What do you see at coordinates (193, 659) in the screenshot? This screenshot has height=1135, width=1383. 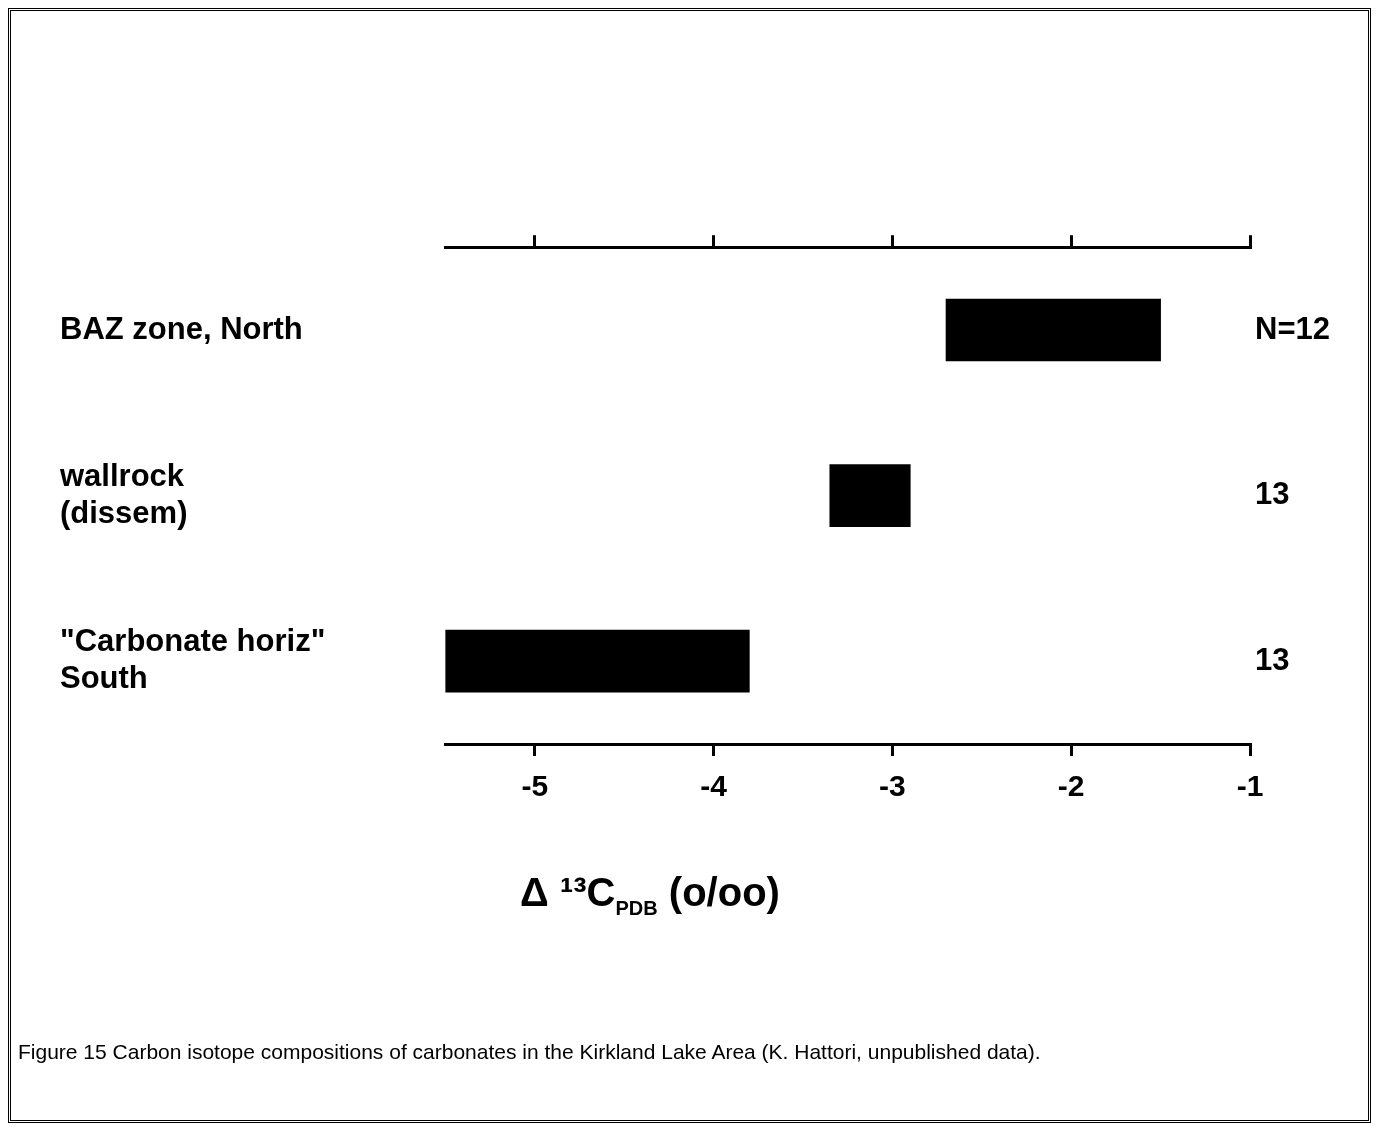 I see `y-tick-label: "Carbonate horiz" South` at bounding box center [193, 659].